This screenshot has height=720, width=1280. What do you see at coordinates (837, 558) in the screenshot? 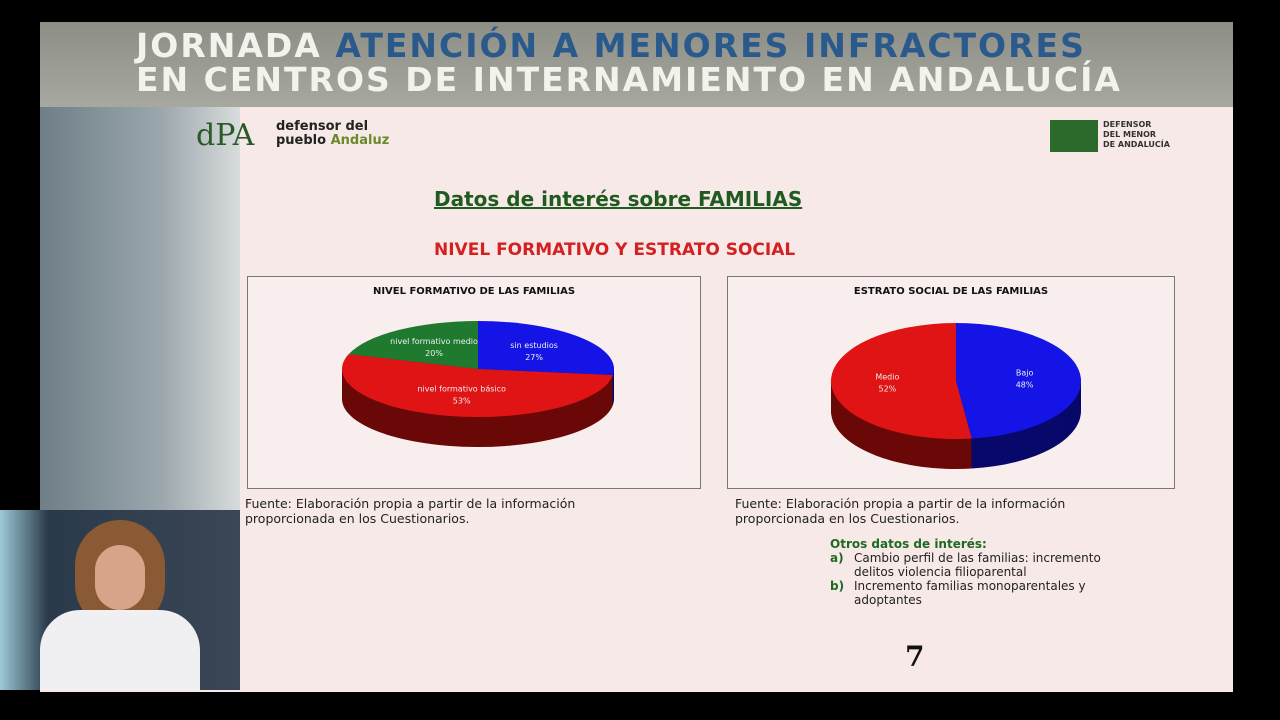
I see `marker: a)` at bounding box center [837, 558].